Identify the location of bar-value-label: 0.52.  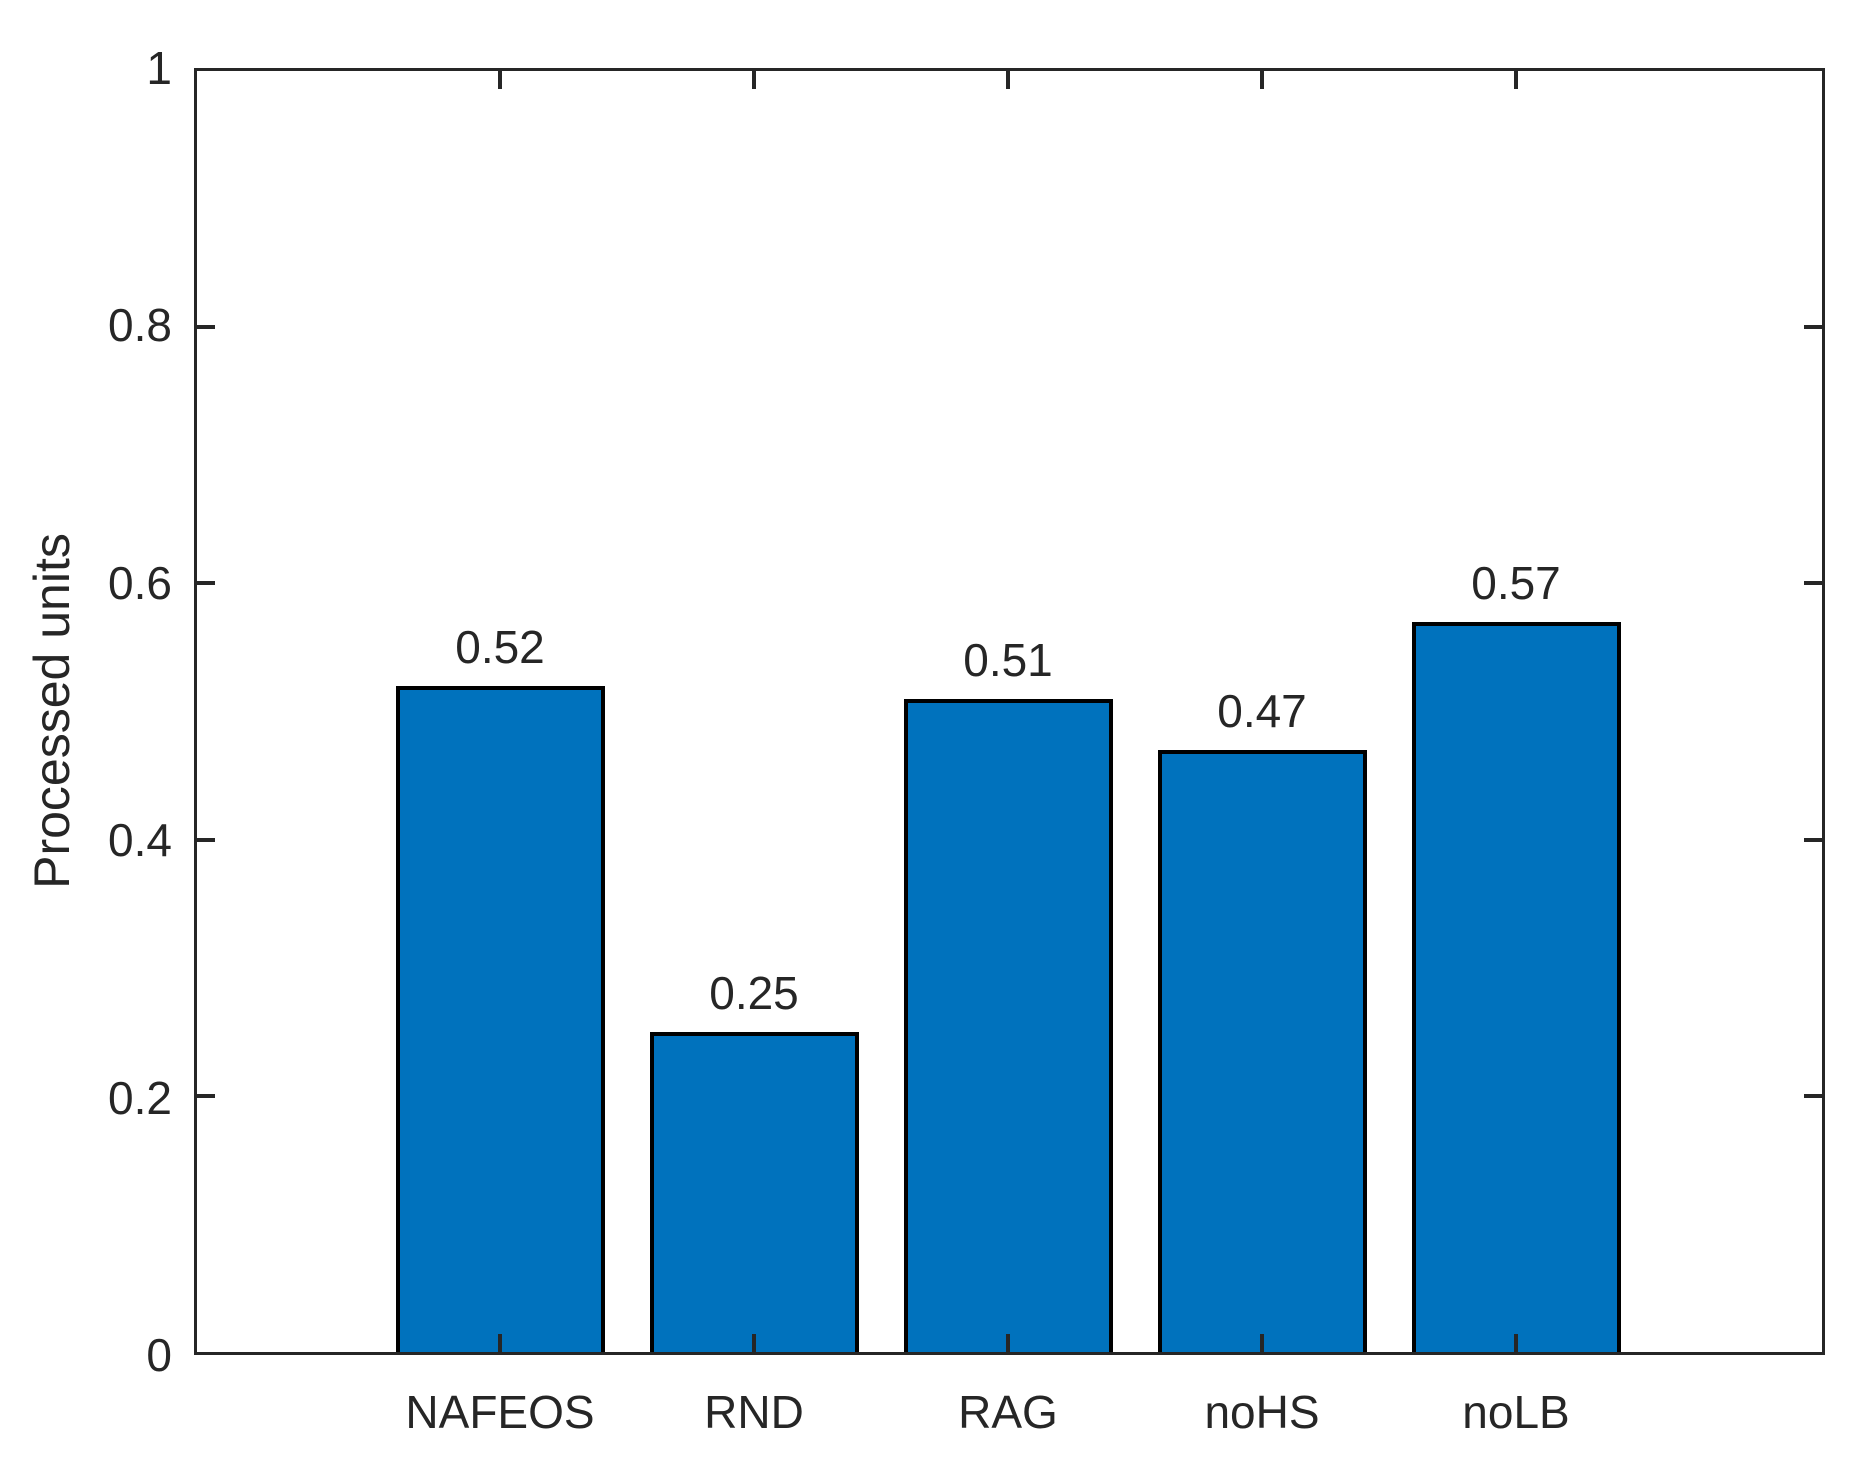
(500, 647).